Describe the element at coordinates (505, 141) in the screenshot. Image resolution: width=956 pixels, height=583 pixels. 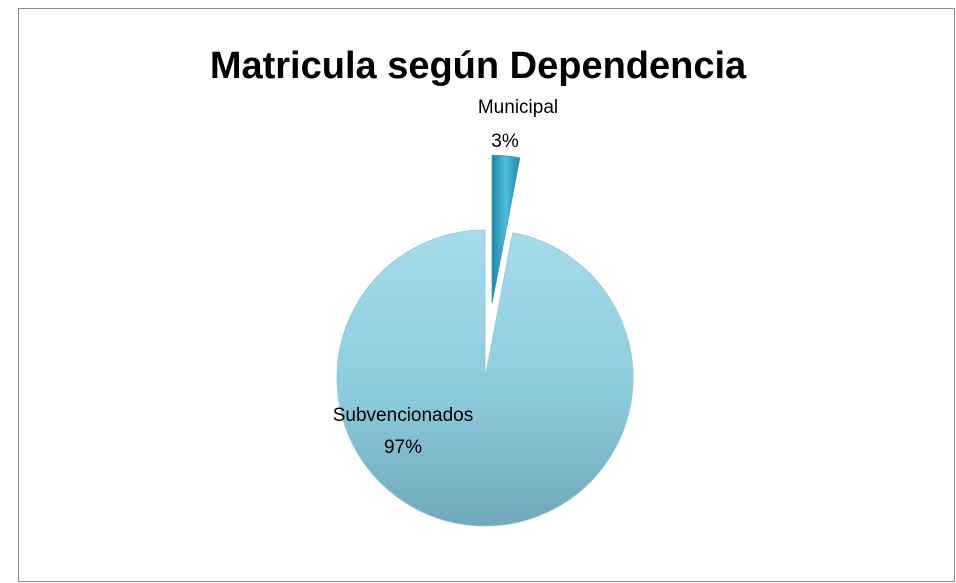
I see `slice-value-label: 3%` at that location.